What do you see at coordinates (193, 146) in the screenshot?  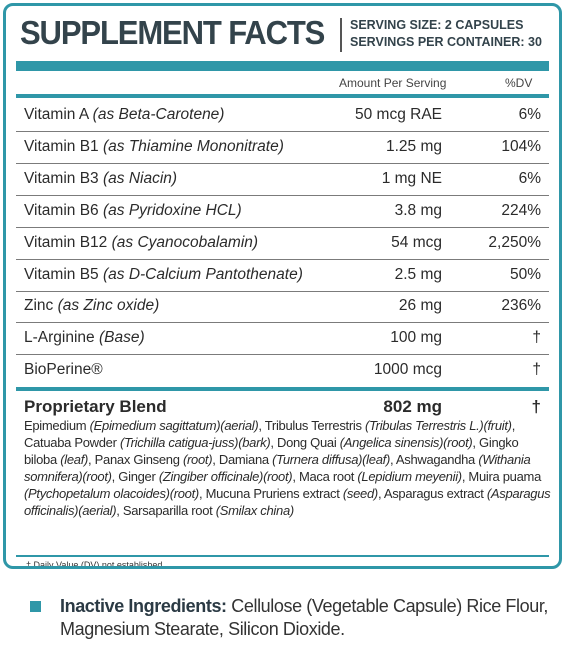 I see `nutrient-source: (as Thiamine Mononitrate)` at bounding box center [193, 146].